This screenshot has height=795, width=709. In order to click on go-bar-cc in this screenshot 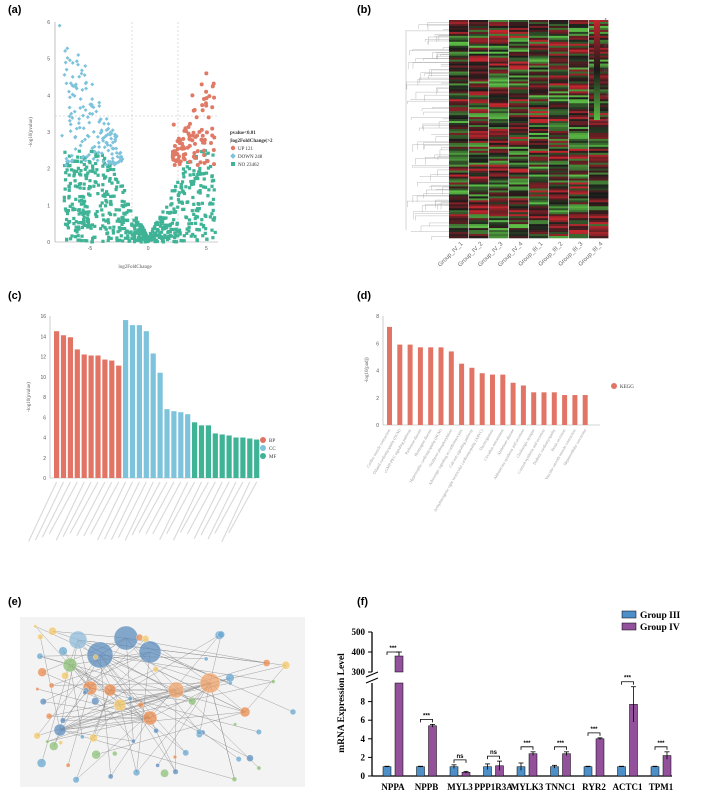, I will do `click(167, 443)`.